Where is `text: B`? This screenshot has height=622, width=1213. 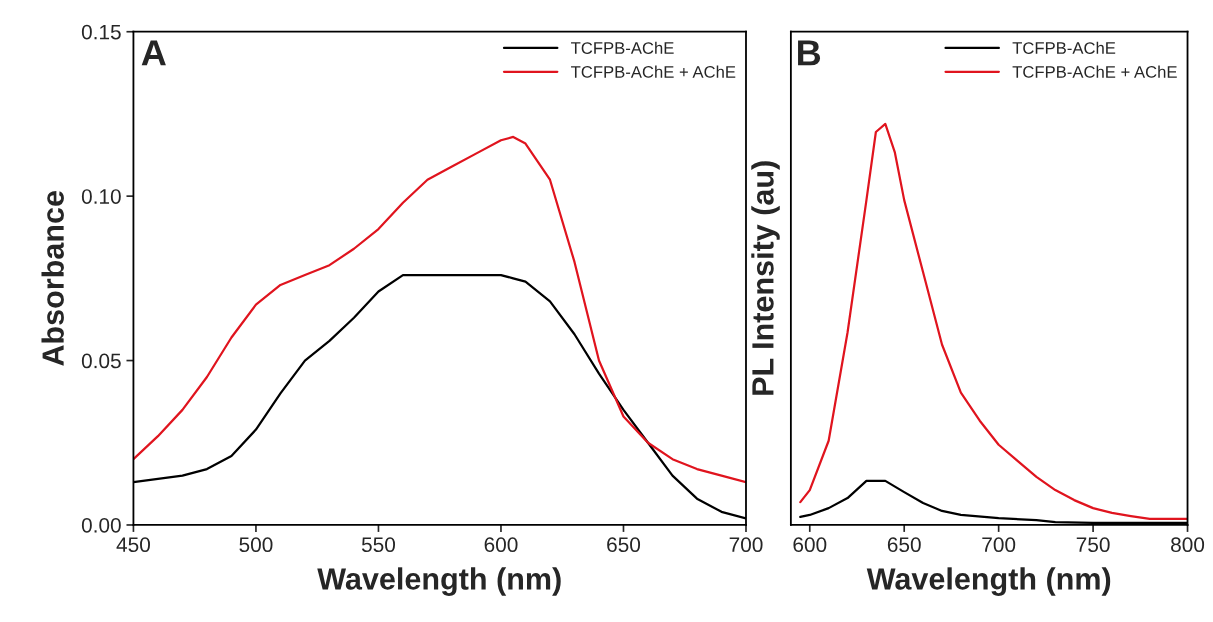 text: B is located at coordinates (809, 53).